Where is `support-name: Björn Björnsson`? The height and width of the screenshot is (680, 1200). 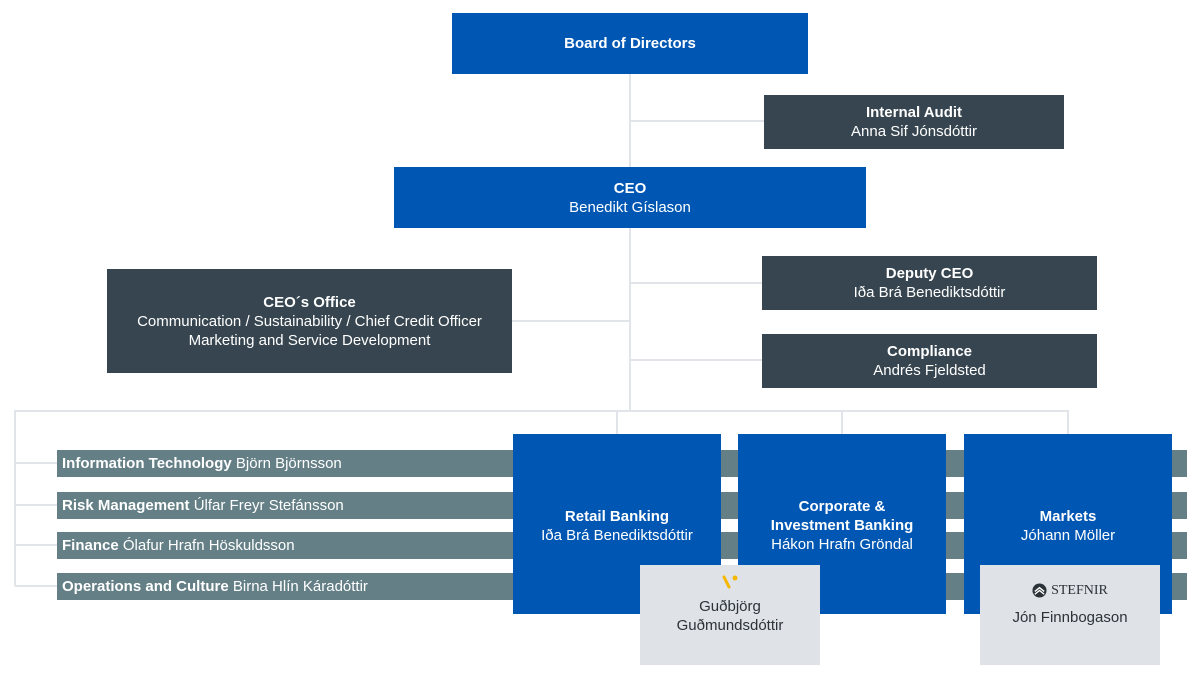 support-name: Björn Björnsson is located at coordinates (288, 463).